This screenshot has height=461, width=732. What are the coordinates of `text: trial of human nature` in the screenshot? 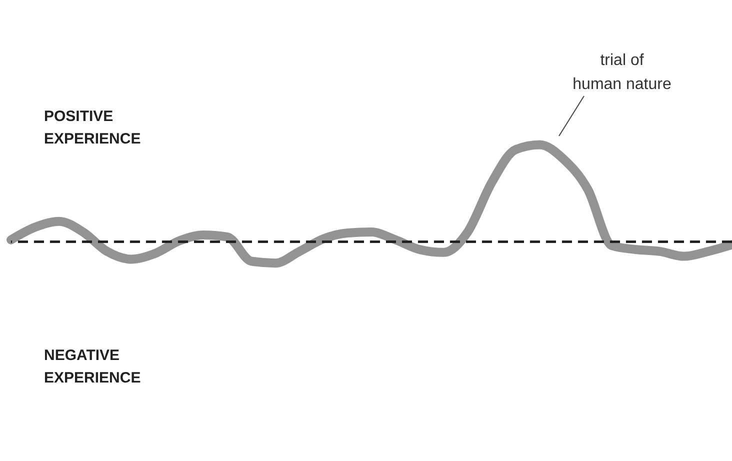 It's located at (622, 72).